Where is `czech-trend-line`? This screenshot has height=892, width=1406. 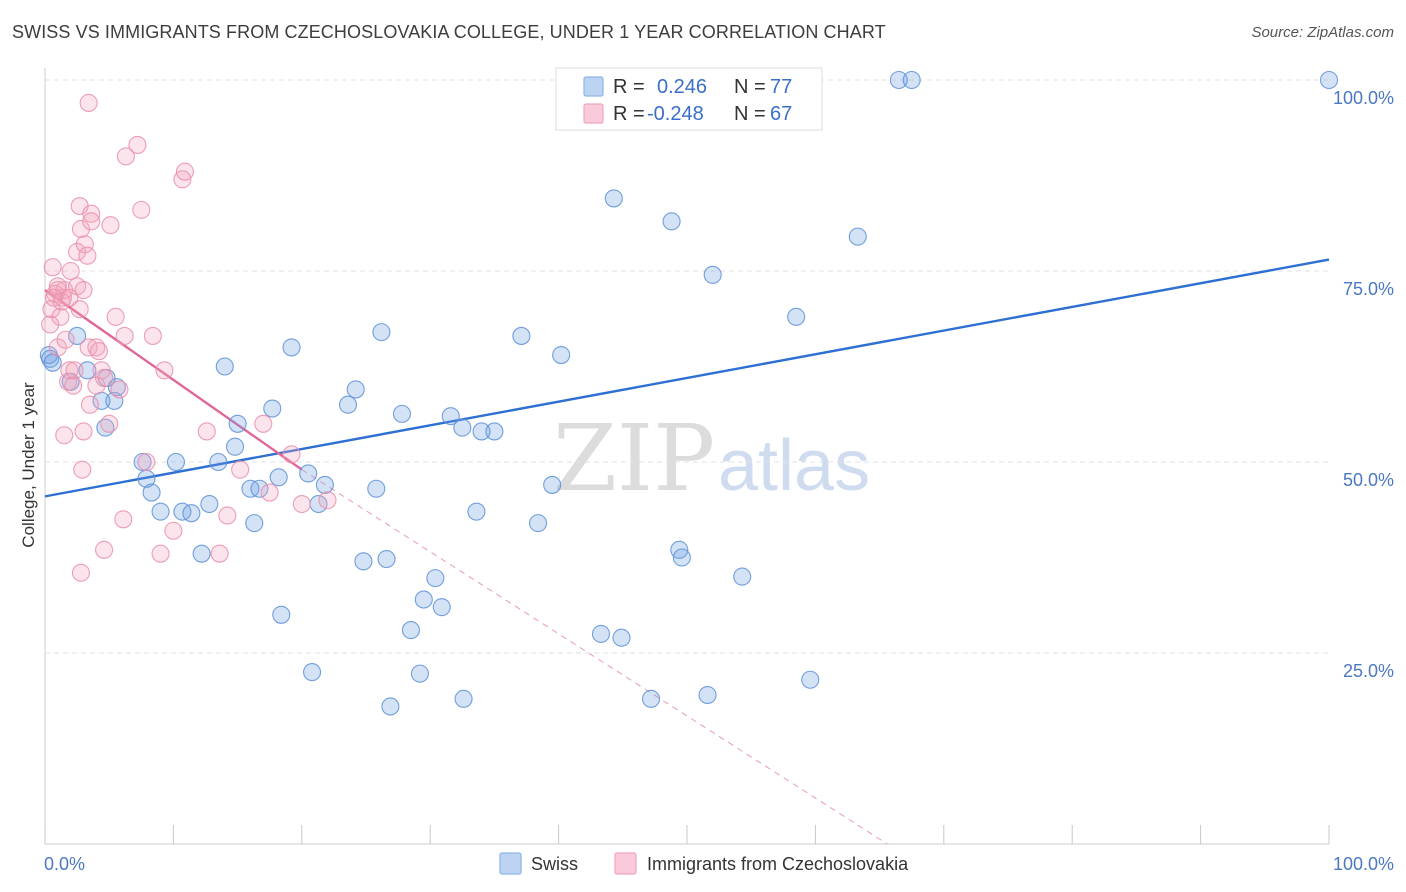 czech-trend-line is located at coordinates (173, 380).